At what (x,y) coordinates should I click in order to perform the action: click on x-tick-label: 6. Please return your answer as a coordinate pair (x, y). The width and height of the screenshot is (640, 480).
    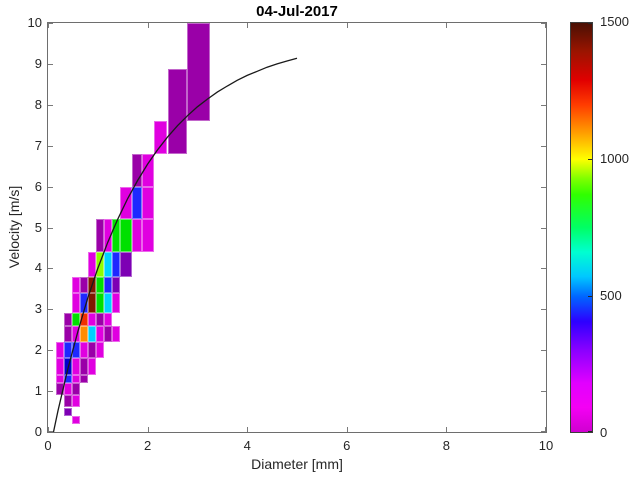
    Looking at the image, I should click on (347, 445).